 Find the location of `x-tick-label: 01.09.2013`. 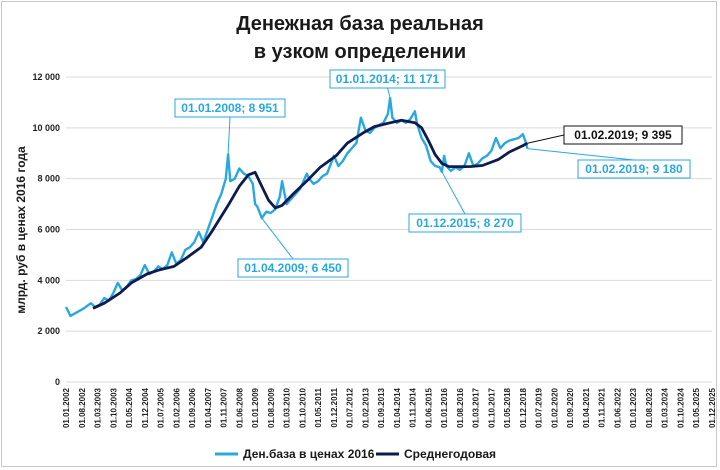

x-tick-label: 01.09.2013 is located at coordinates (381, 407).